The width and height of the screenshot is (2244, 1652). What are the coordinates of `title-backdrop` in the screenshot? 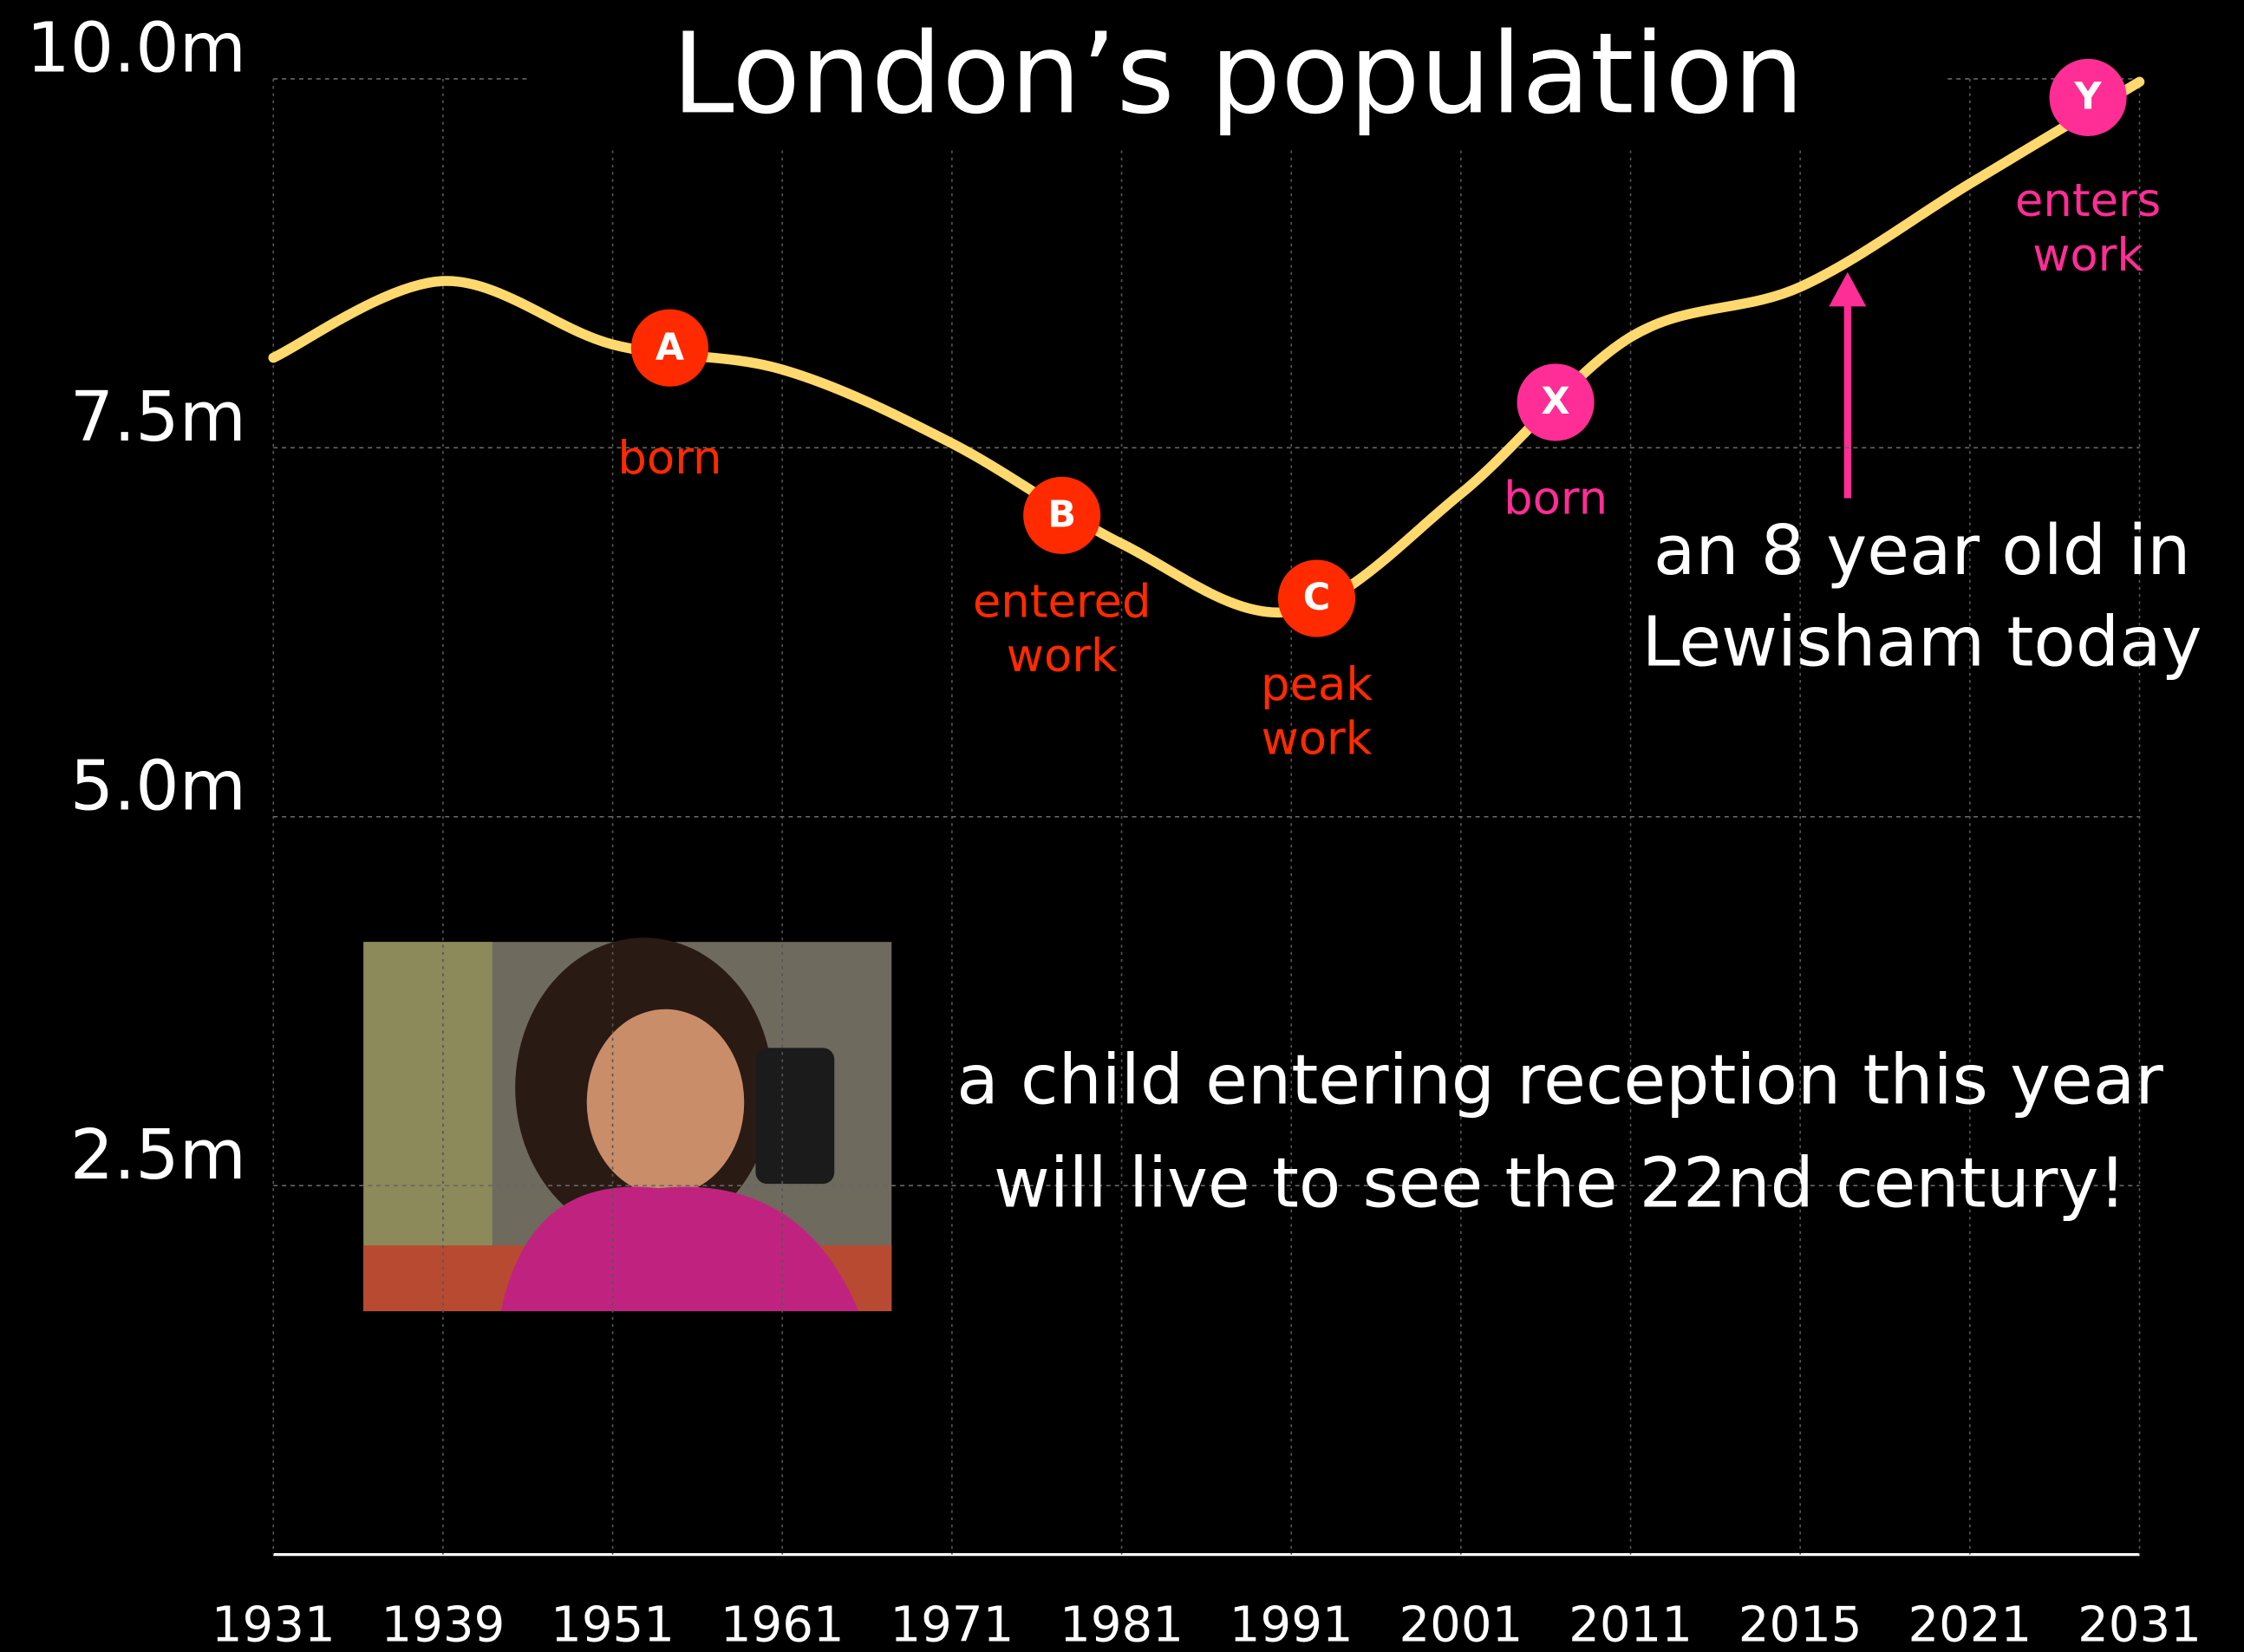 It's located at (1238, 90).